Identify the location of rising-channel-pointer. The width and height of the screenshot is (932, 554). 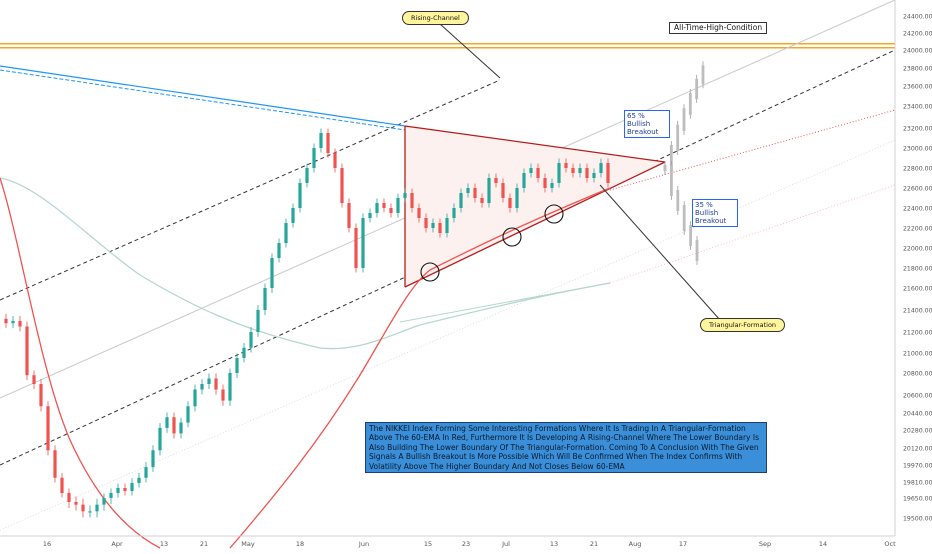
(470, 51).